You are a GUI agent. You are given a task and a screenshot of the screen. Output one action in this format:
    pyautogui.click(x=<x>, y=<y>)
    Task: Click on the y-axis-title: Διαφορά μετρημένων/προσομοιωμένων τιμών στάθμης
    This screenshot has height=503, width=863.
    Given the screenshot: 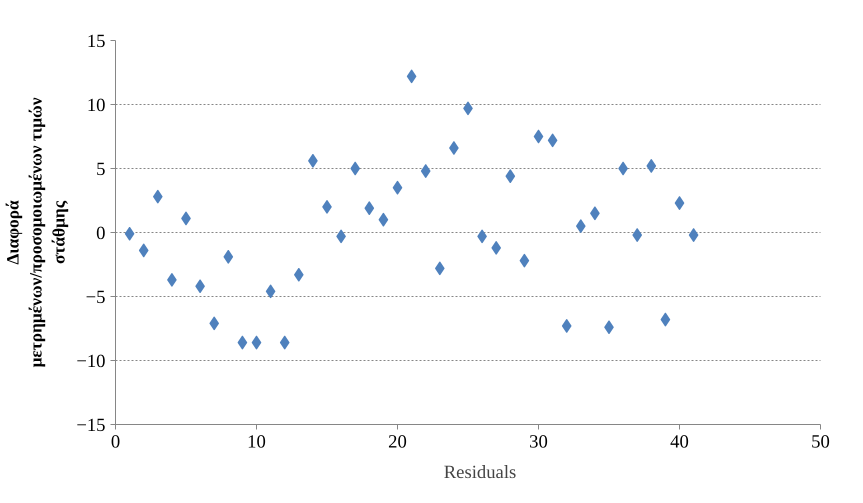 What is the action you would take?
    pyautogui.click(x=36, y=232)
    